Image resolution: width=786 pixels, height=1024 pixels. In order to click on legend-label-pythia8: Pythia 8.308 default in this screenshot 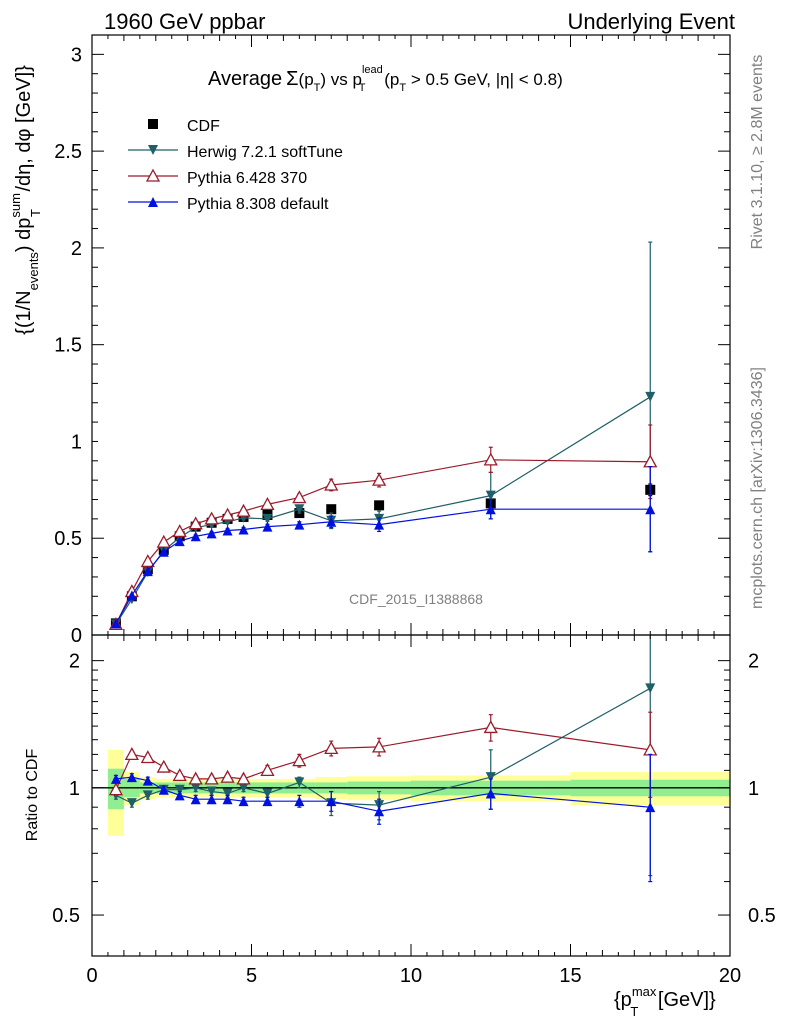, I will do `click(258, 204)`.